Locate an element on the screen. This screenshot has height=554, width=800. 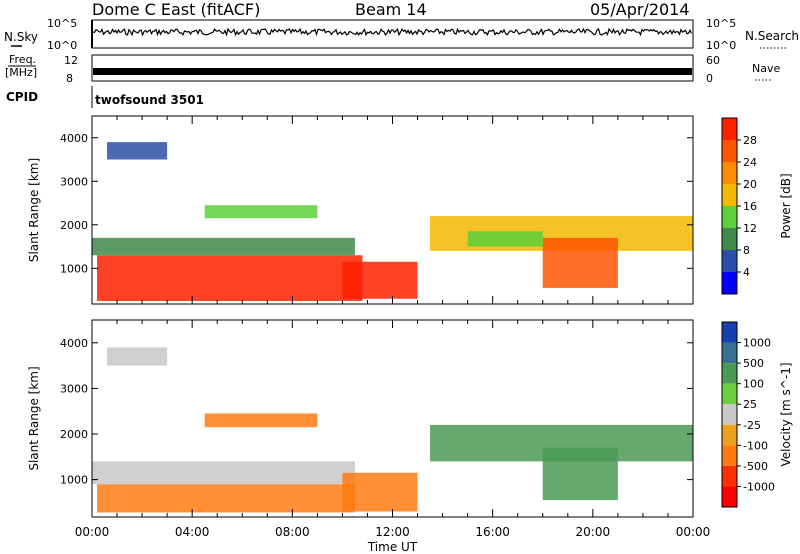
colorbar-label: Power [dB] is located at coordinates (786, 205).